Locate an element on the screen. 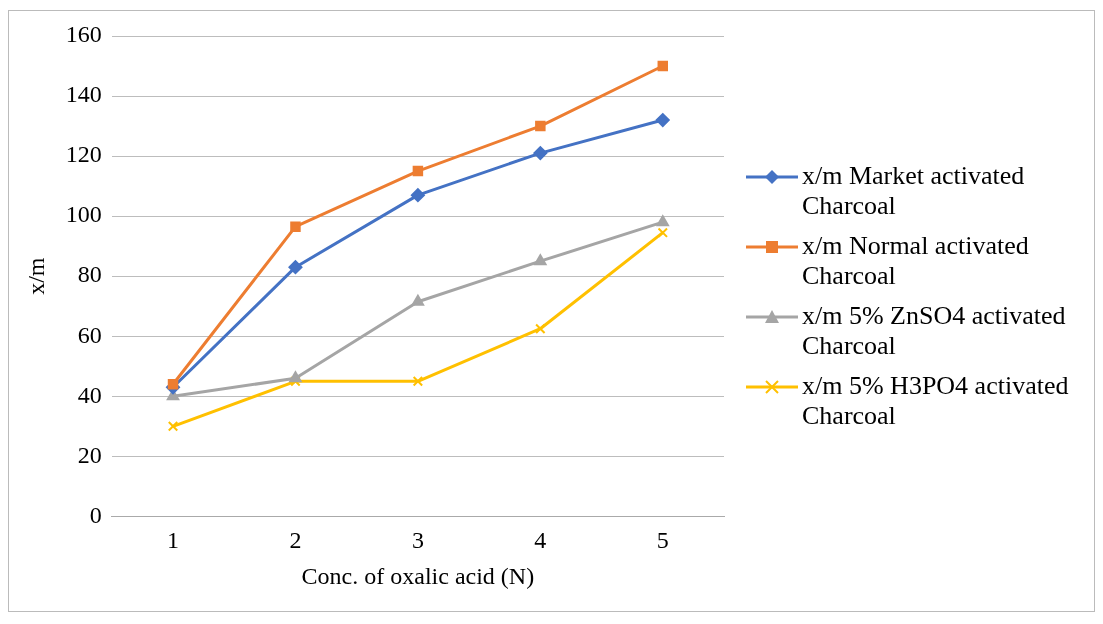 The image size is (1103, 624). y-tick-label: 140 is located at coordinates (83, 94).